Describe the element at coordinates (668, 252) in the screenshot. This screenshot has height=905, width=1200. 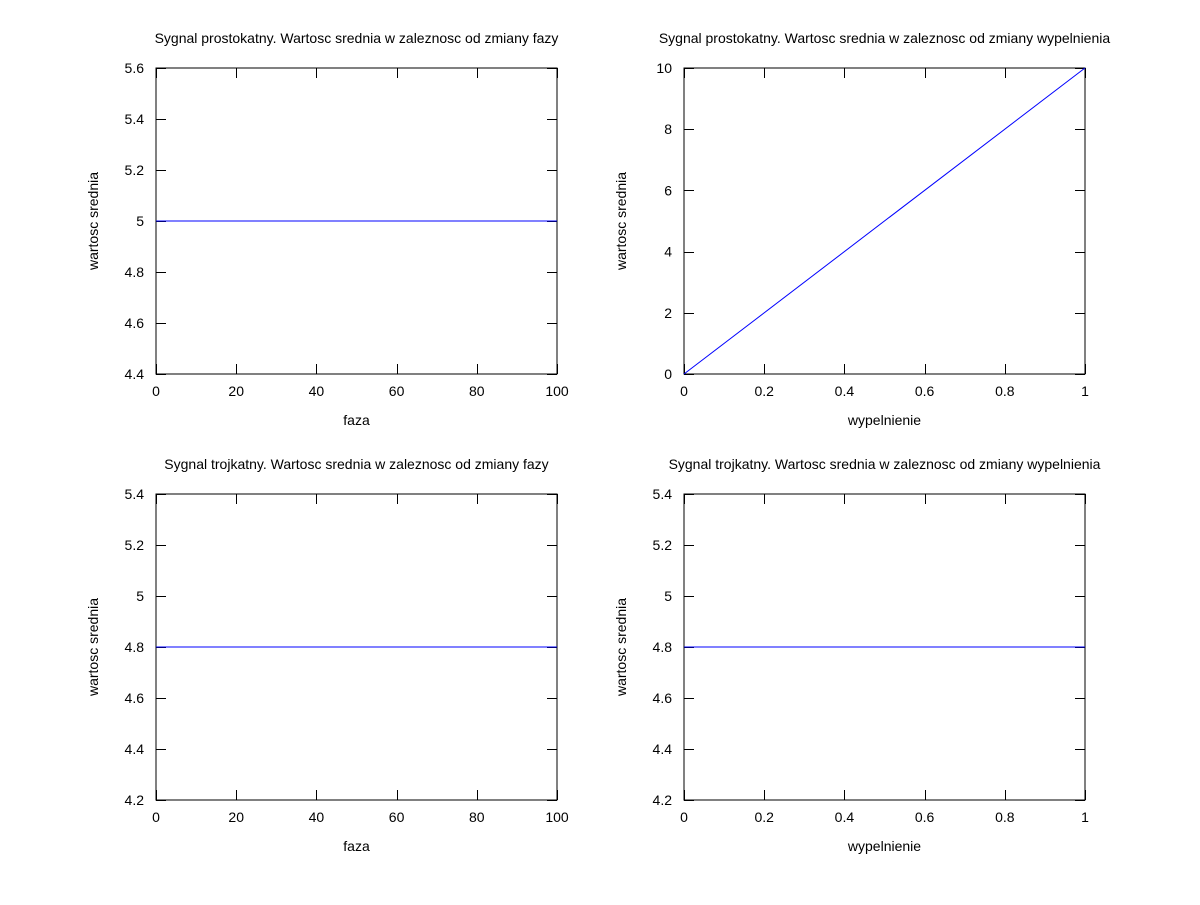
I see `y-tick-label: 4` at that location.